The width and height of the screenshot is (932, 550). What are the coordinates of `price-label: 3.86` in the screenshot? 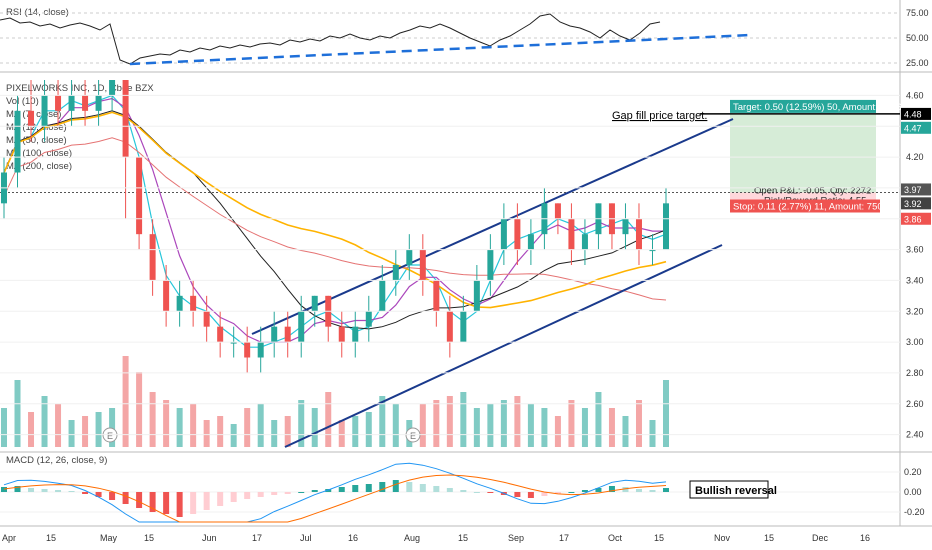 It's located at (913, 219).